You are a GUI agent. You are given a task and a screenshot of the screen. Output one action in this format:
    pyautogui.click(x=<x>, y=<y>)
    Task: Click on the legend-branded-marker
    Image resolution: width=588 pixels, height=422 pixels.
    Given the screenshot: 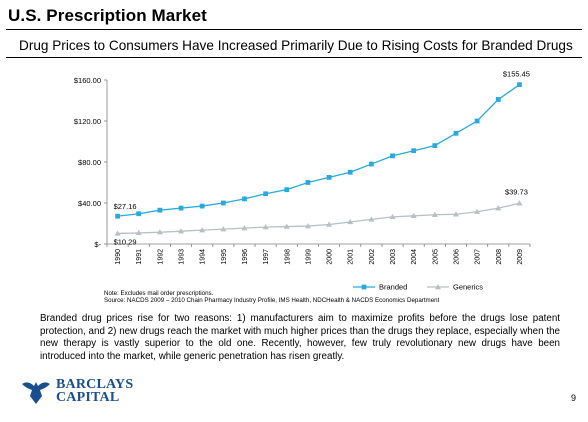 What is the action you would take?
    pyautogui.click(x=364, y=287)
    